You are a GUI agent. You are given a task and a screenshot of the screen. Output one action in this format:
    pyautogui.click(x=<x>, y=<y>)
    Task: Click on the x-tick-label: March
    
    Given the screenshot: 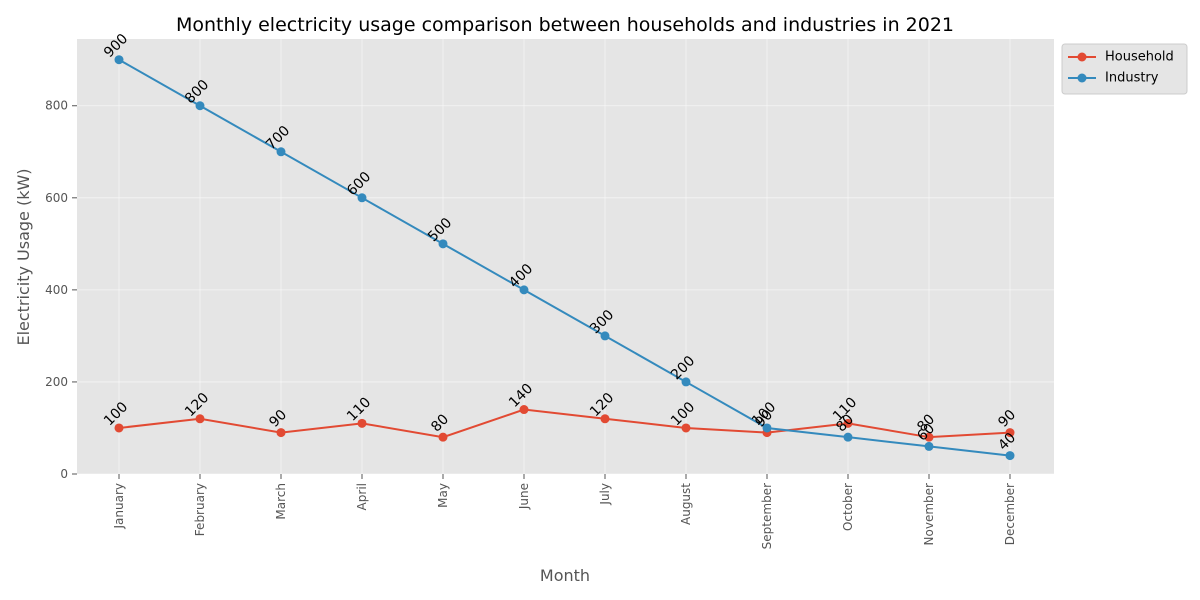 What is the action you would take?
    pyautogui.click(x=281, y=501)
    